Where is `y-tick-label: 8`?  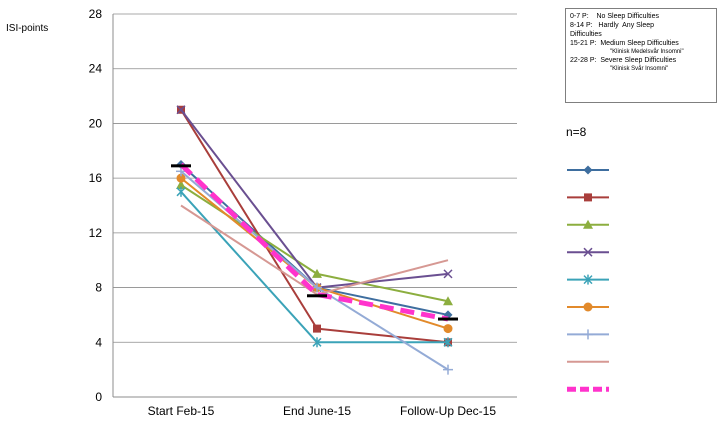
y-tick-label: 8 is located at coordinates (98, 288).